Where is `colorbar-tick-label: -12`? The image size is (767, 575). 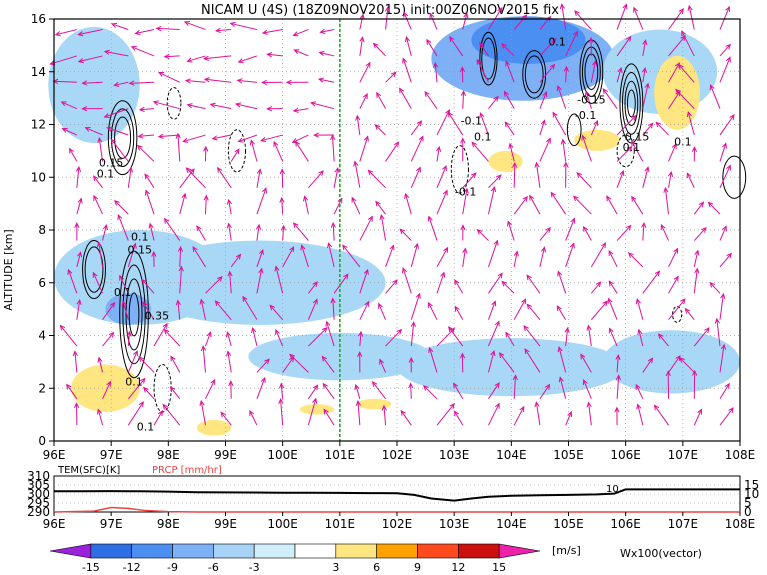
colorbar-tick-label: -12 is located at coordinates (132, 567).